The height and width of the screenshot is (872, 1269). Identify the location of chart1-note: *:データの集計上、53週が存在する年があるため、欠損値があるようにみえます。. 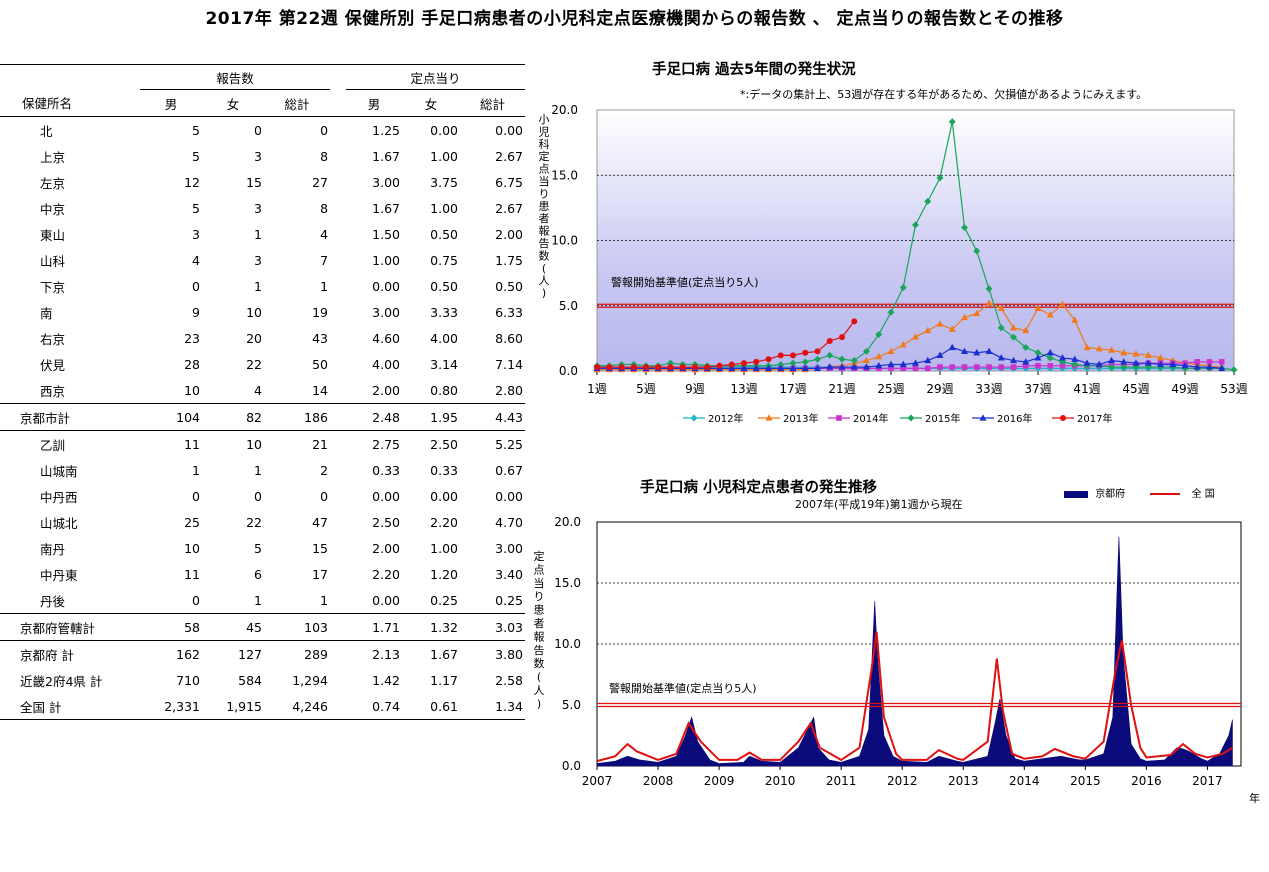
(944, 94).